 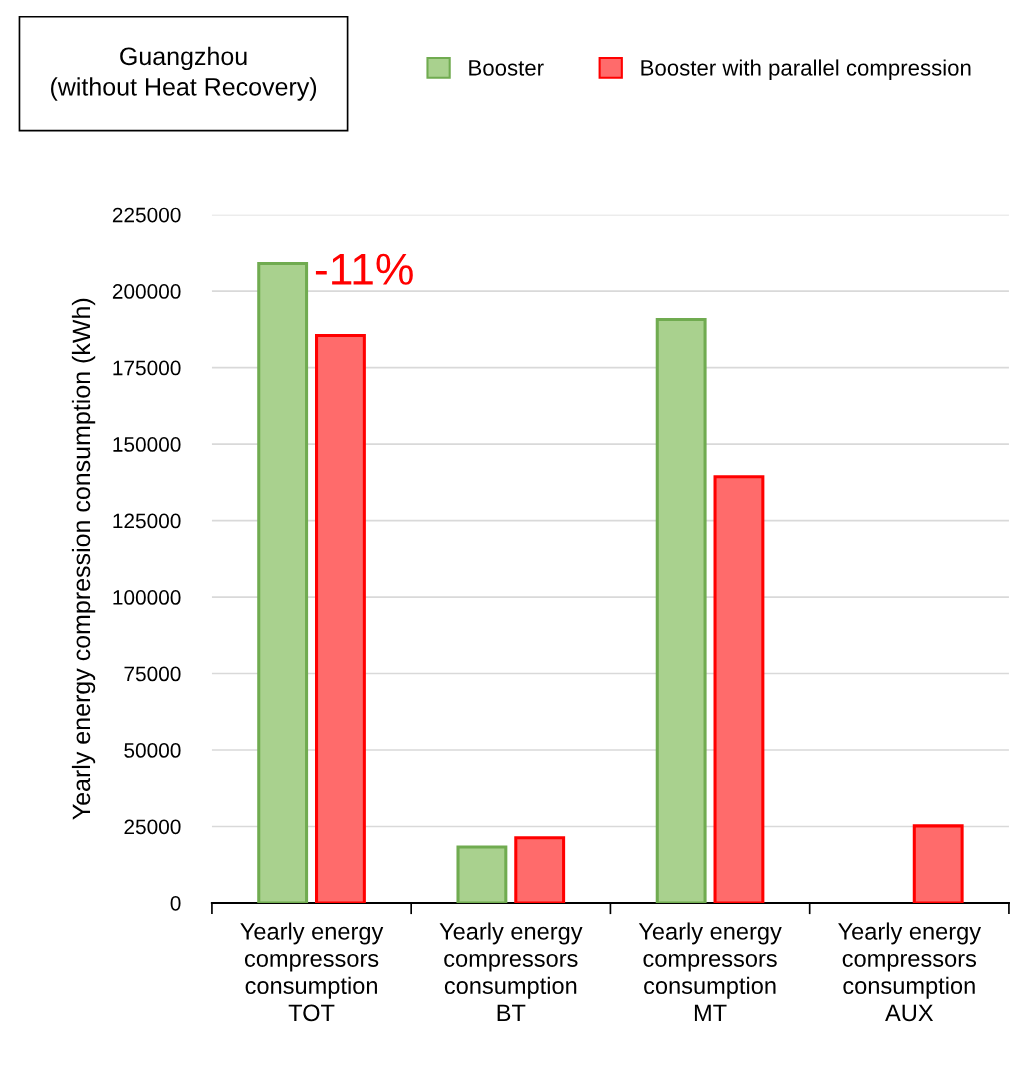 I want to click on y-axis-title: Yearly energy compression consumption (kWh), so click(x=83, y=559).